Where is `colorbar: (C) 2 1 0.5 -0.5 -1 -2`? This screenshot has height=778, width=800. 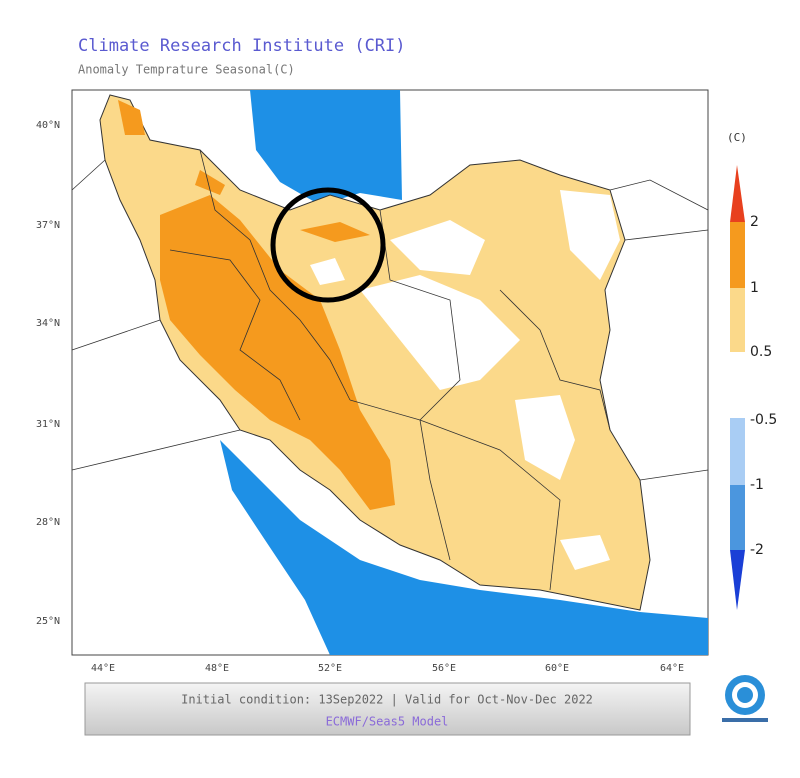
colorbar: (C) 2 1 0.5 -0.5 -1 -2 is located at coordinates (752, 370).